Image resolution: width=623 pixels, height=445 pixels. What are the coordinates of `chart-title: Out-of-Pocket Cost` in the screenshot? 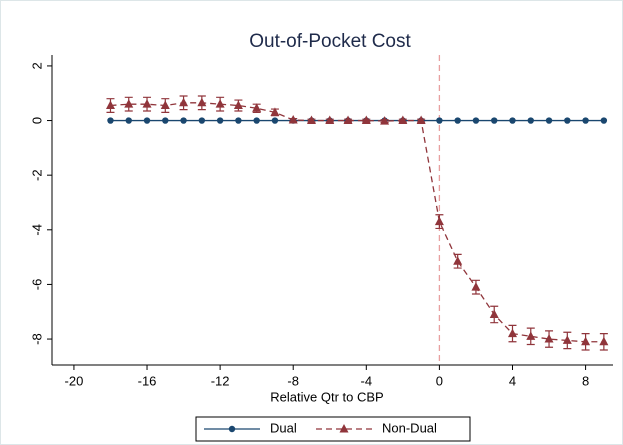 It's located at (330, 41).